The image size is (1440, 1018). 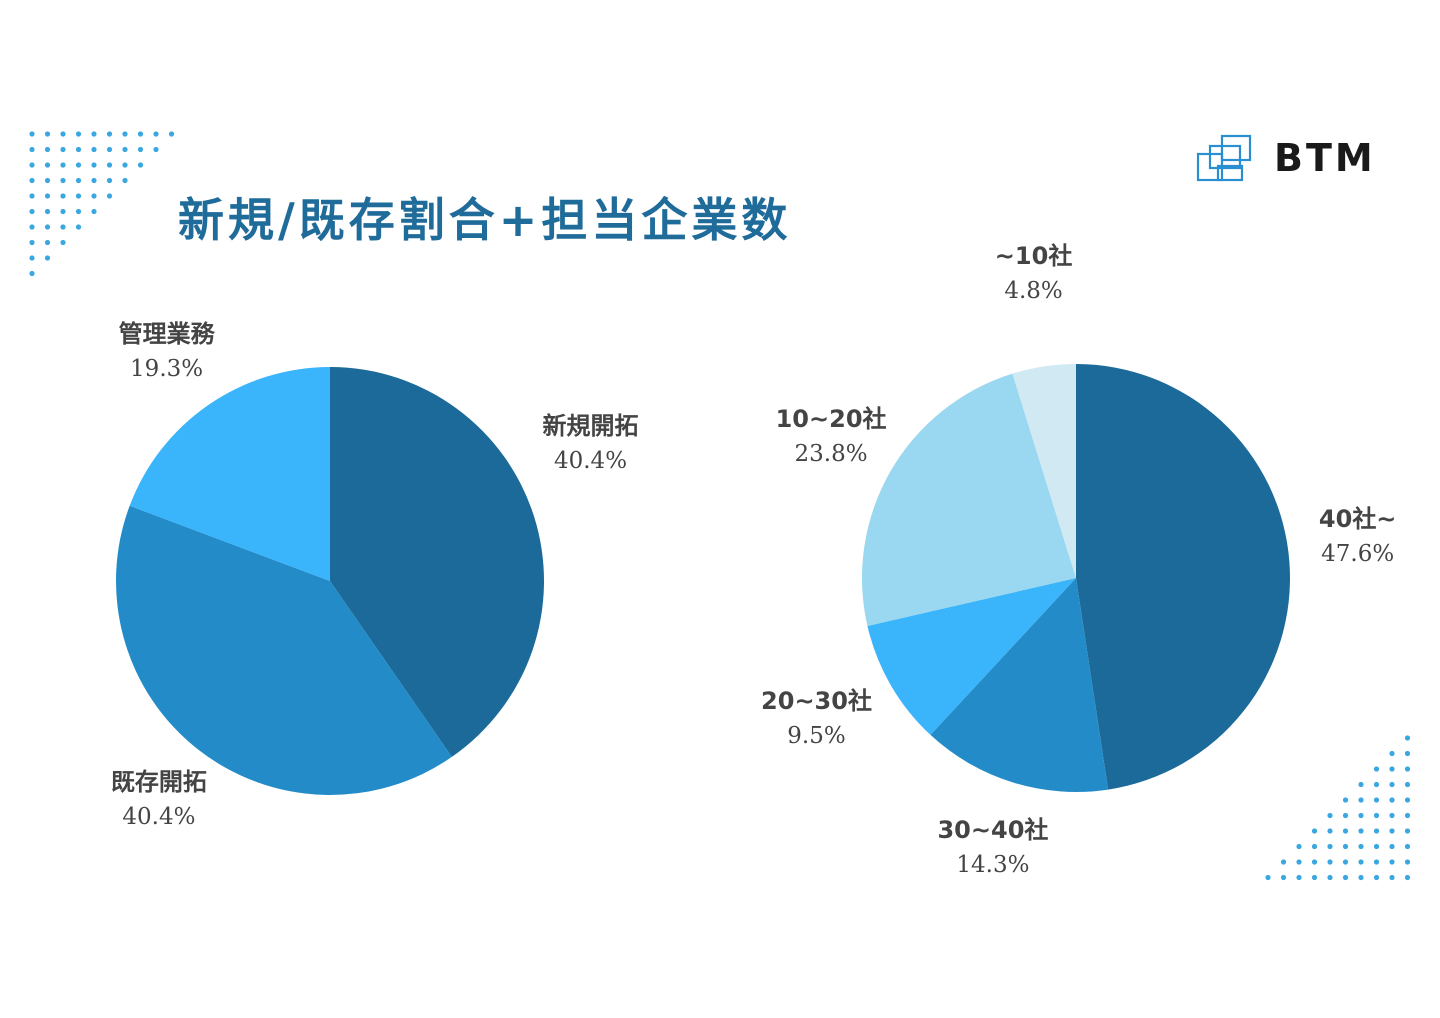 I want to click on dot-pattern-top-left, so click(x=106, y=208).